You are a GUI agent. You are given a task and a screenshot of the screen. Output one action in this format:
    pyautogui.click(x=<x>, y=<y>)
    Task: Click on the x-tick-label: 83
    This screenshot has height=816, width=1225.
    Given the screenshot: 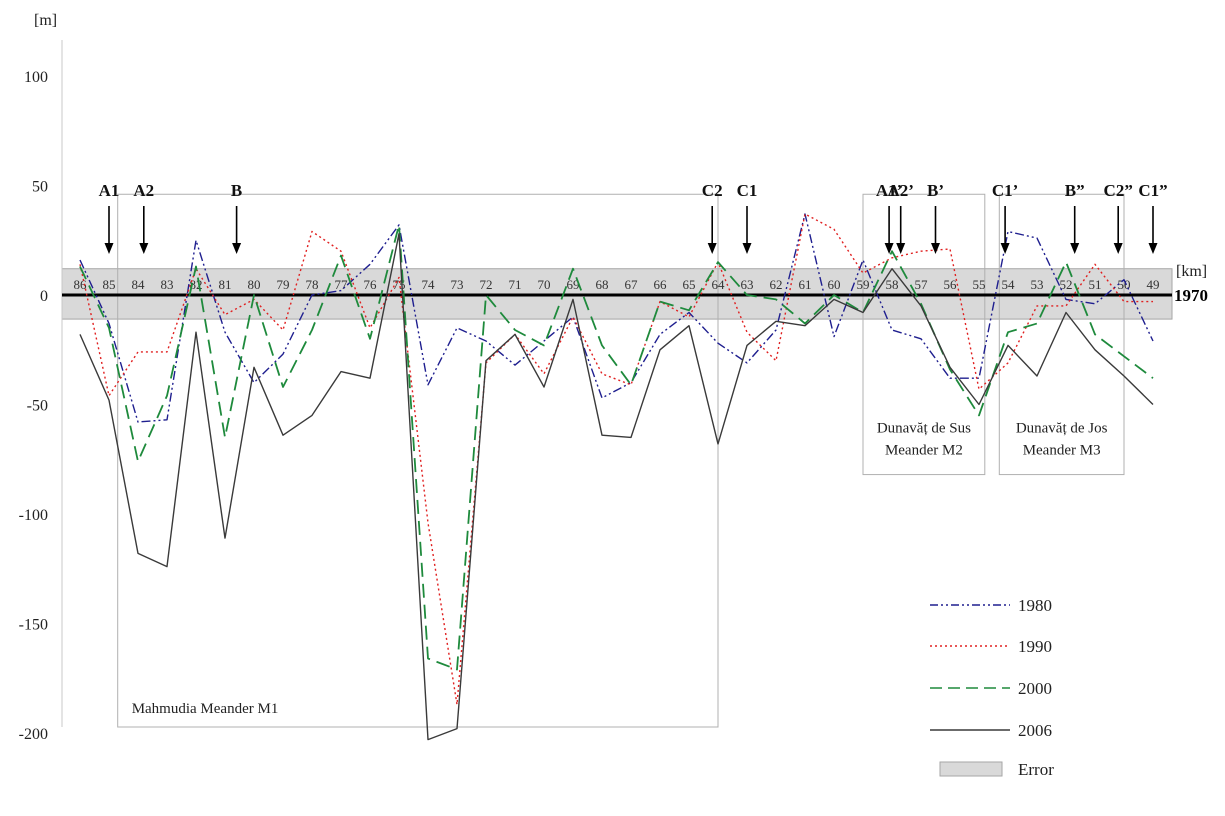 What is the action you would take?
    pyautogui.click(x=167, y=284)
    